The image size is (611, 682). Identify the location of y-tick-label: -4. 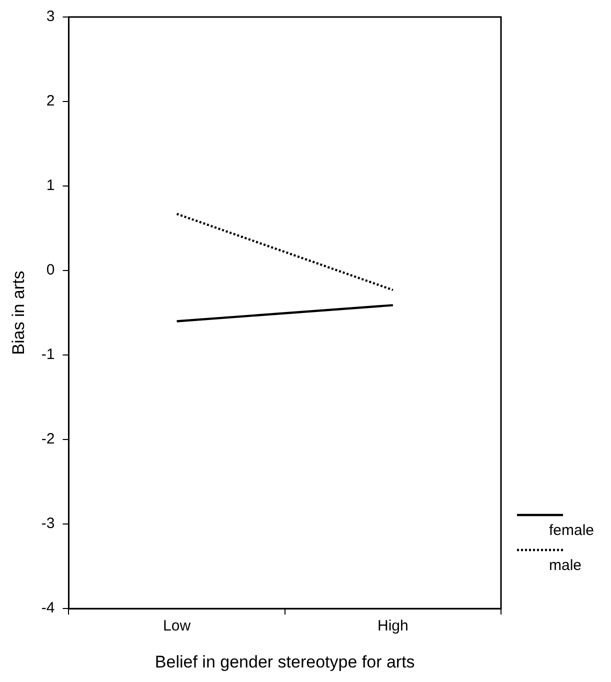
(48, 608).